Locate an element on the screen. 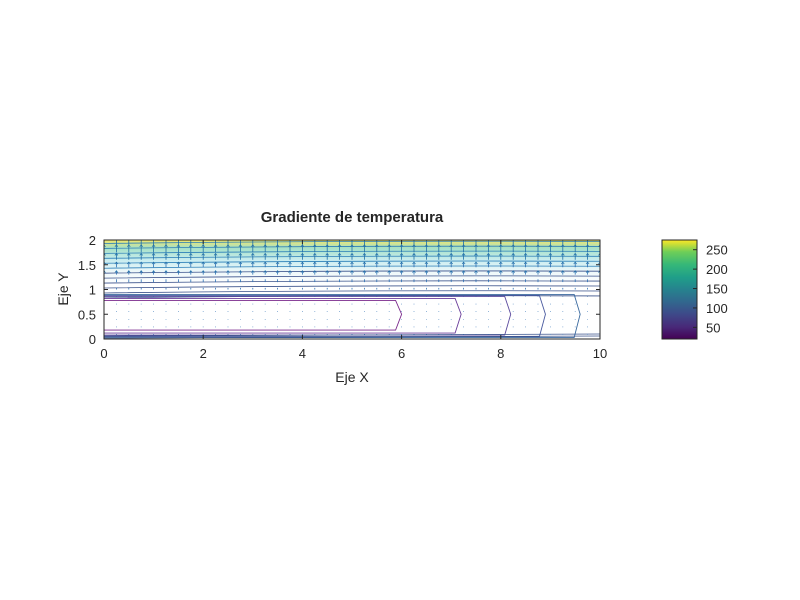 The image size is (800, 600). colorbar-tick-label: 150 is located at coordinates (717, 289).